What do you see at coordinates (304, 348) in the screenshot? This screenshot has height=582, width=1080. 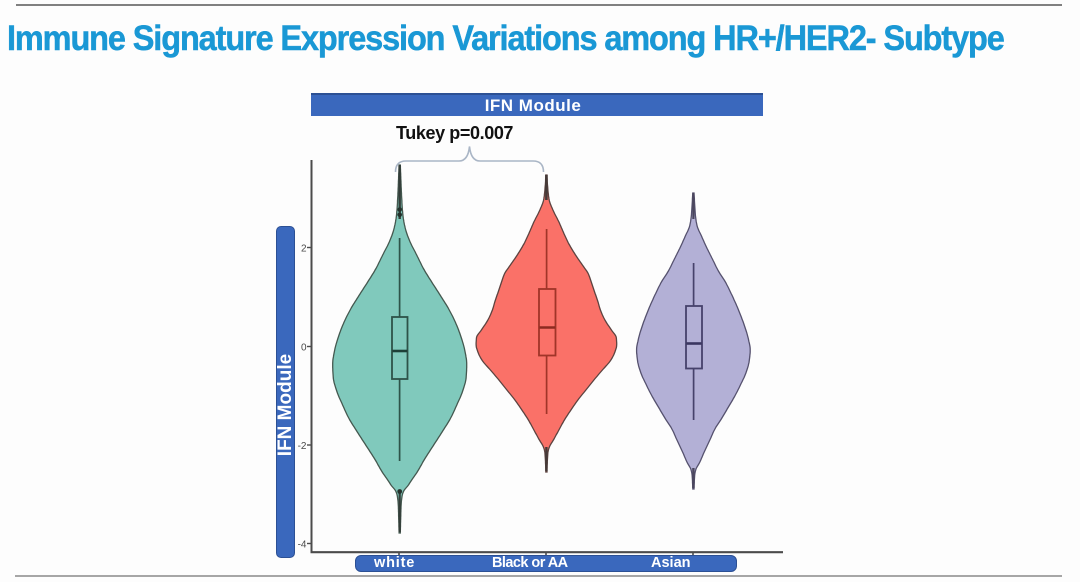 I see `svg-text: 0` at bounding box center [304, 348].